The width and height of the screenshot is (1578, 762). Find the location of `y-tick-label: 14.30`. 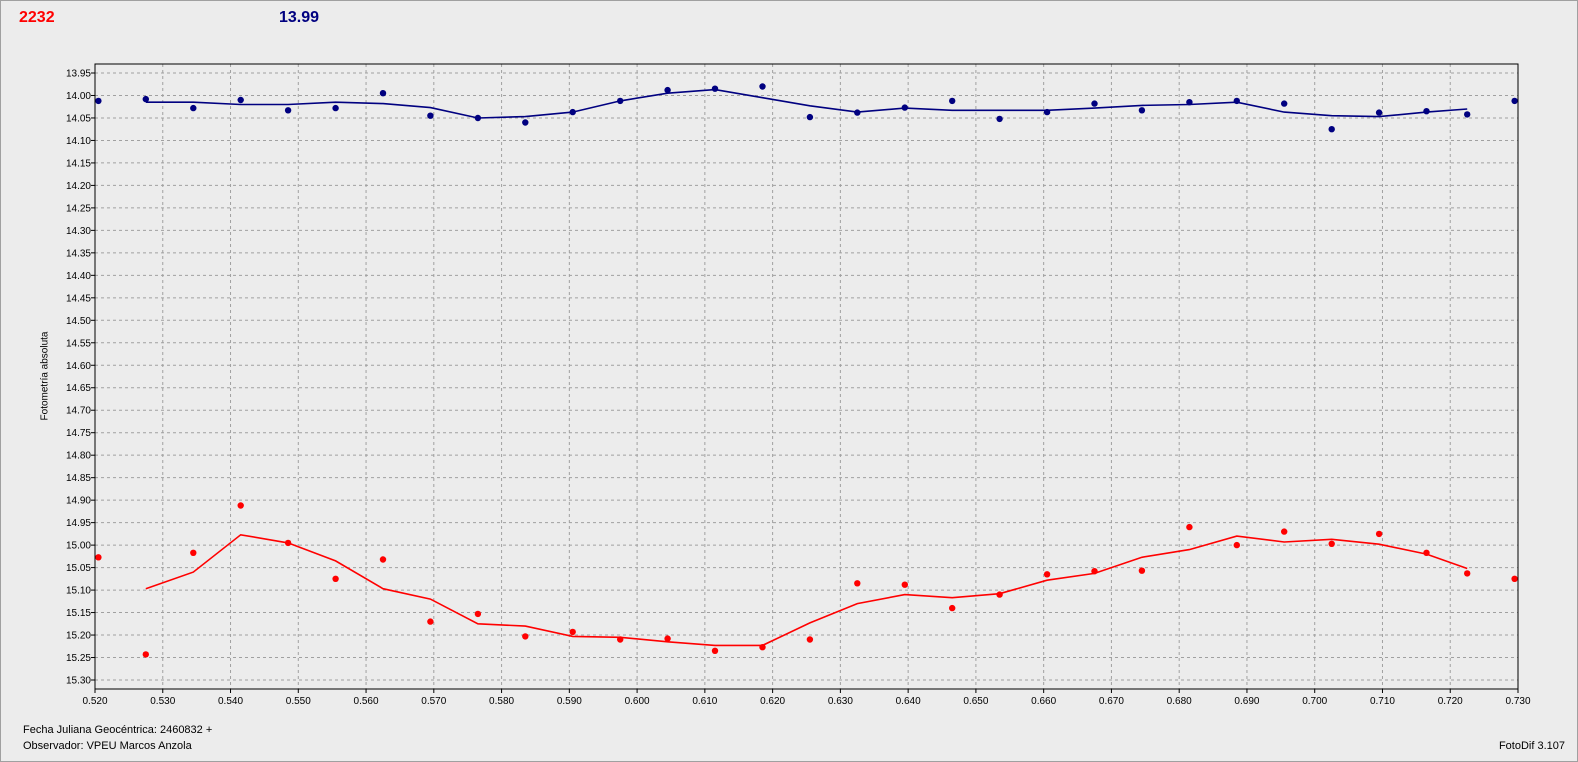

y-tick-label: 14.30 is located at coordinates (78, 231).